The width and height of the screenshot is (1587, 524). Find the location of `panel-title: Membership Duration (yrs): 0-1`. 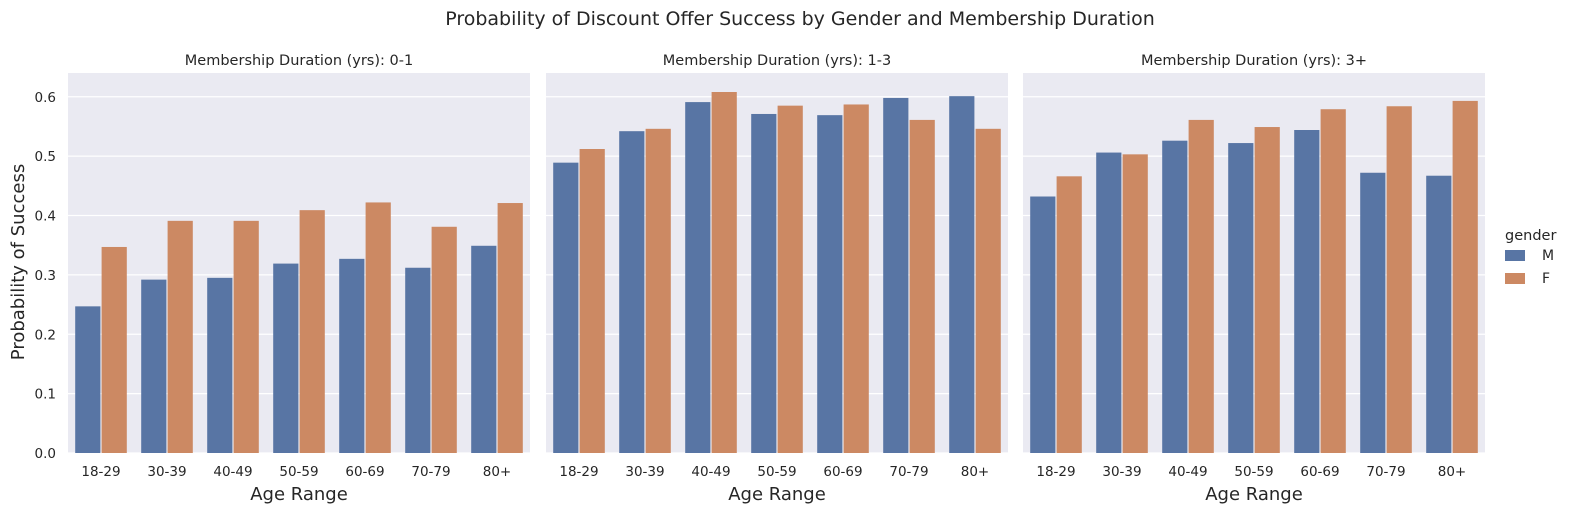

panel-title: Membership Duration (yrs): 0-1 is located at coordinates (299, 61).